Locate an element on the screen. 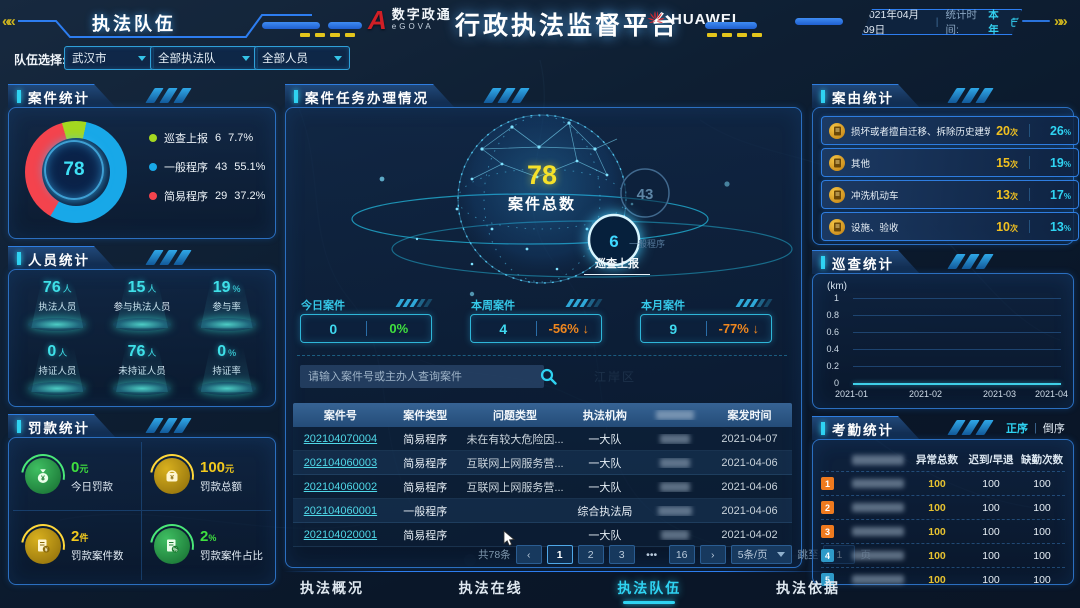 Image resolution: width=1080 pixels, height=608 pixels. nav-overview: 执法概况 is located at coordinates (332, 588).